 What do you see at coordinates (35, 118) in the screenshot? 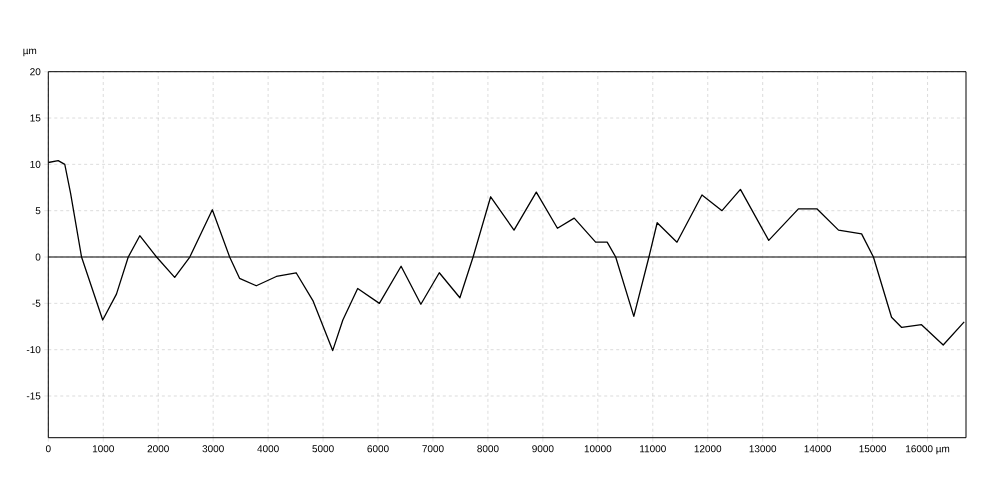
I see `y-tick-label: 15` at bounding box center [35, 118].